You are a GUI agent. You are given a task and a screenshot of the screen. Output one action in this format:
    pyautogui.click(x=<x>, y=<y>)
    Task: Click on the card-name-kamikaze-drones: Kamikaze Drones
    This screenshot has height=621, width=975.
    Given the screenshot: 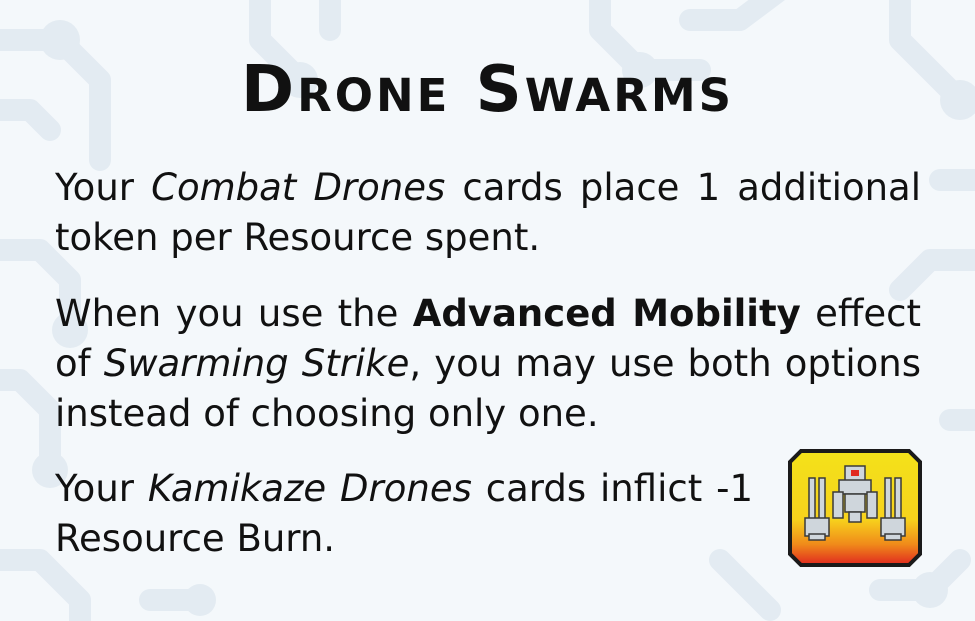 What is the action you would take?
    pyautogui.click(x=309, y=488)
    